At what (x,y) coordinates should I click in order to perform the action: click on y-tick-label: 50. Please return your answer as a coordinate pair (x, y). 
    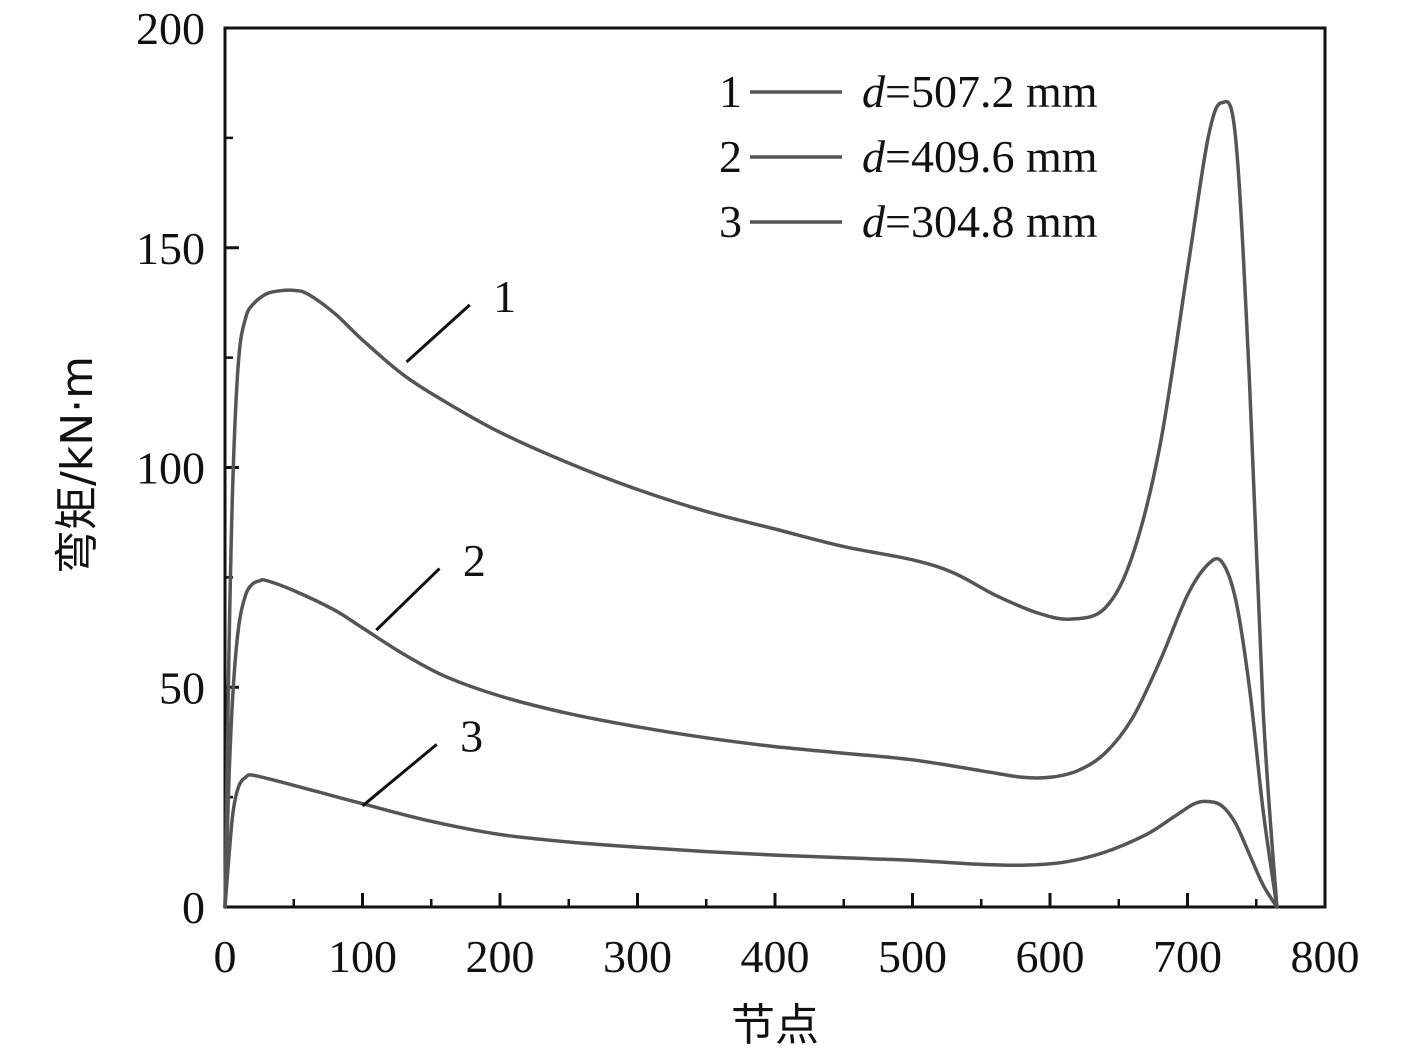
    Looking at the image, I should click on (182, 687).